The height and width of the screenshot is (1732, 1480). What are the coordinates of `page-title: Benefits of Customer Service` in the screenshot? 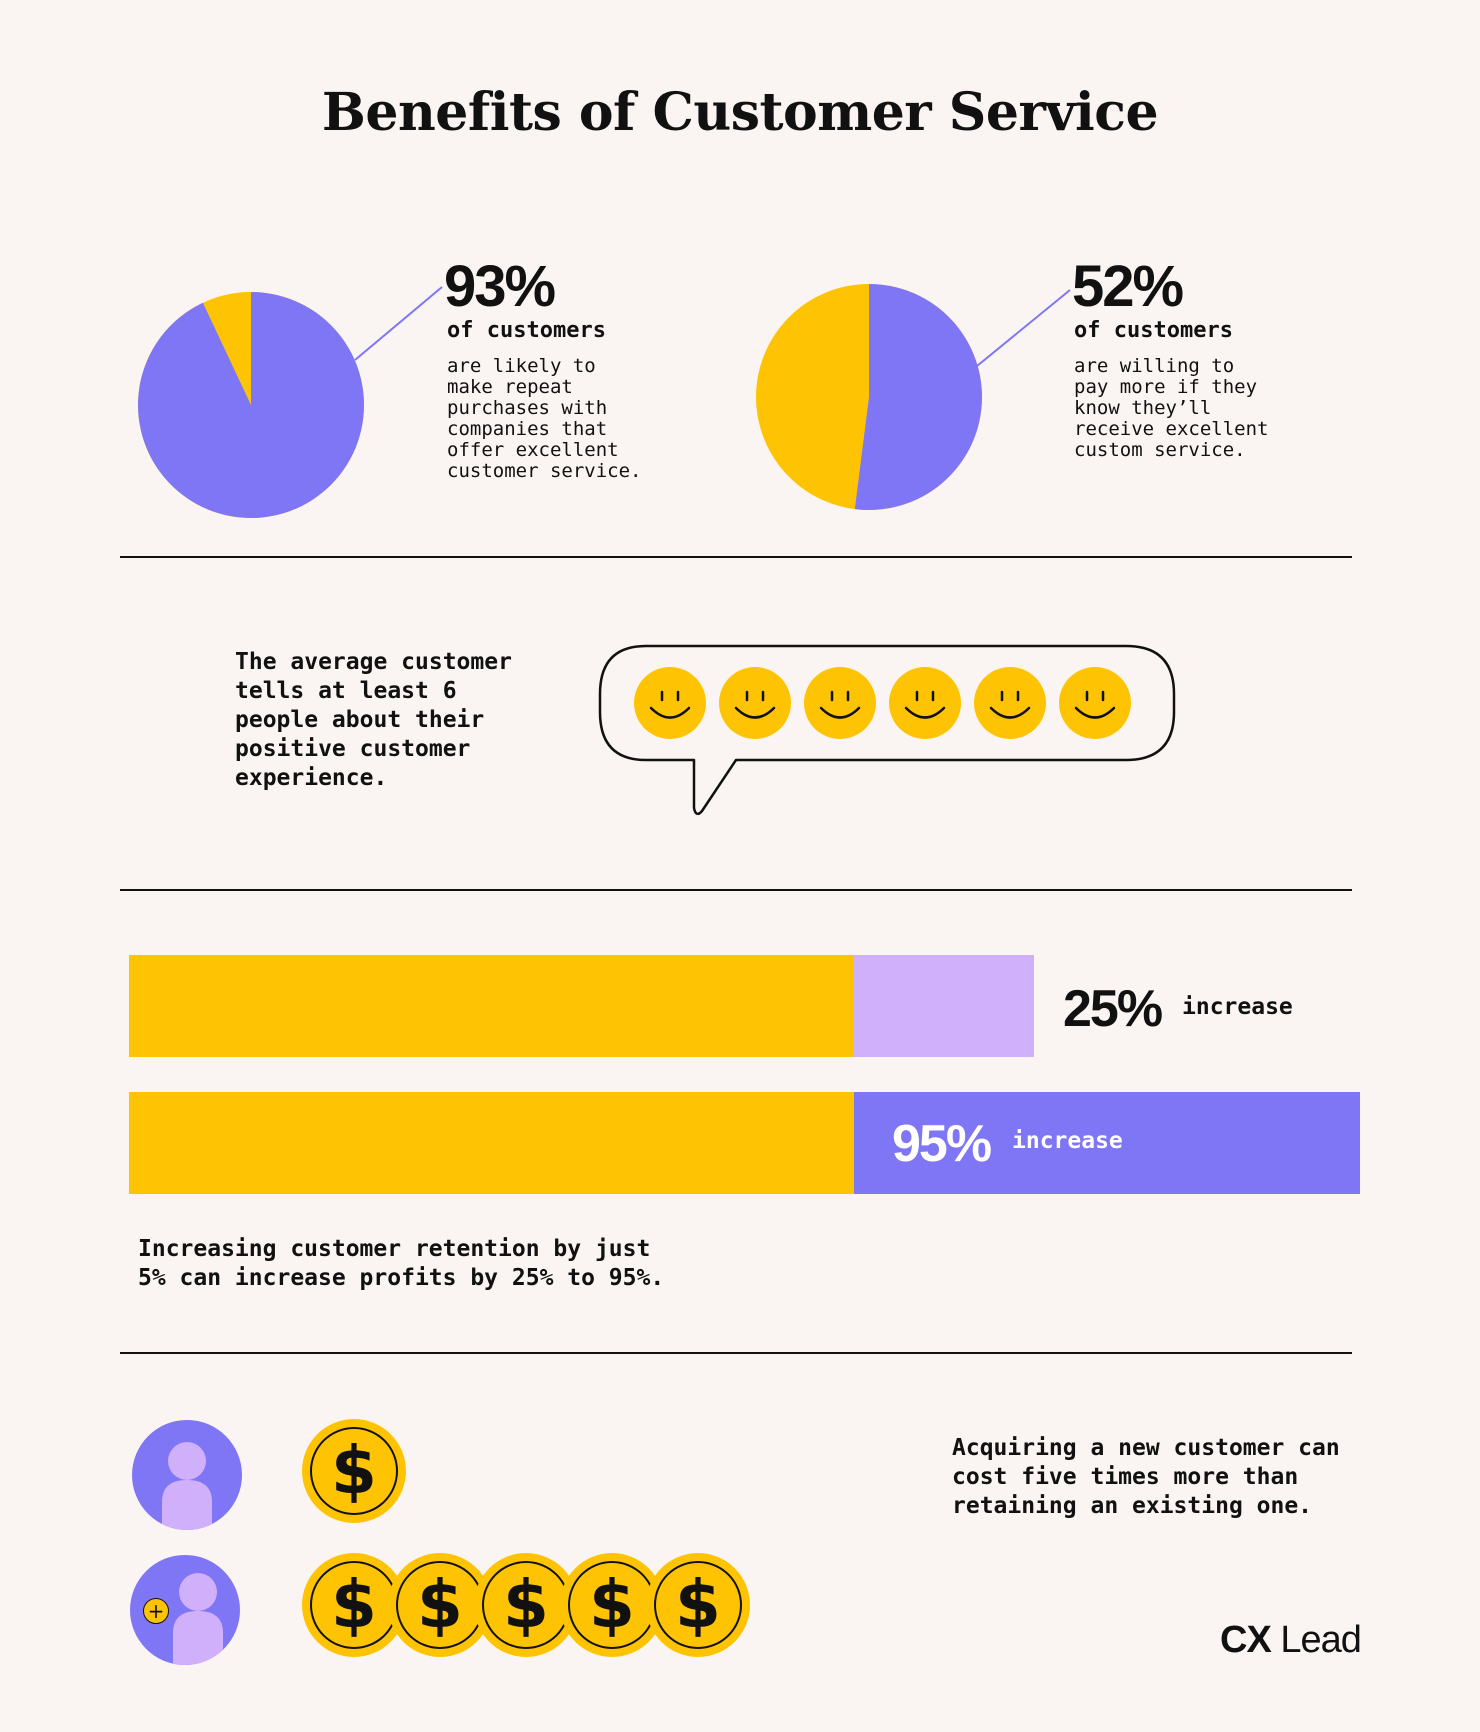 It's located at (740, 112).